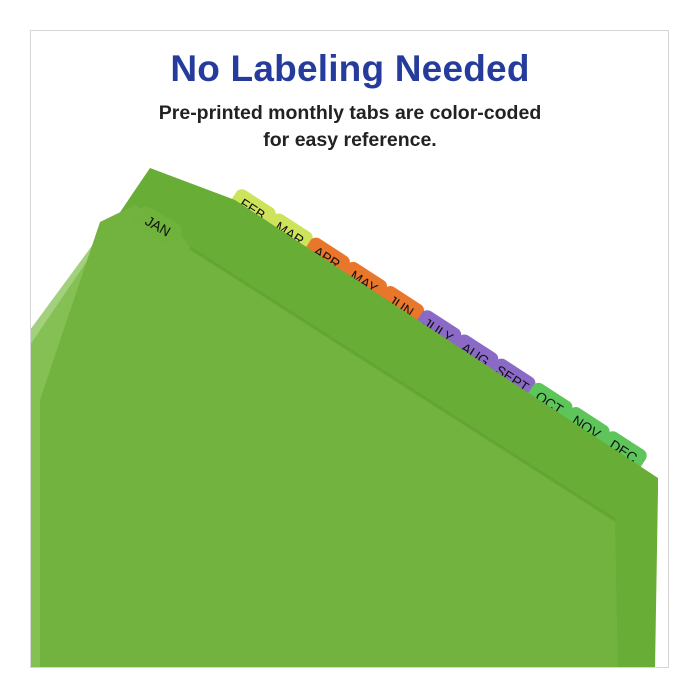  What do you see at coordinates (350, 140) in the screenshot?
I see `subheading-line-2: for easy reference.` at bounding box center [350, 140].